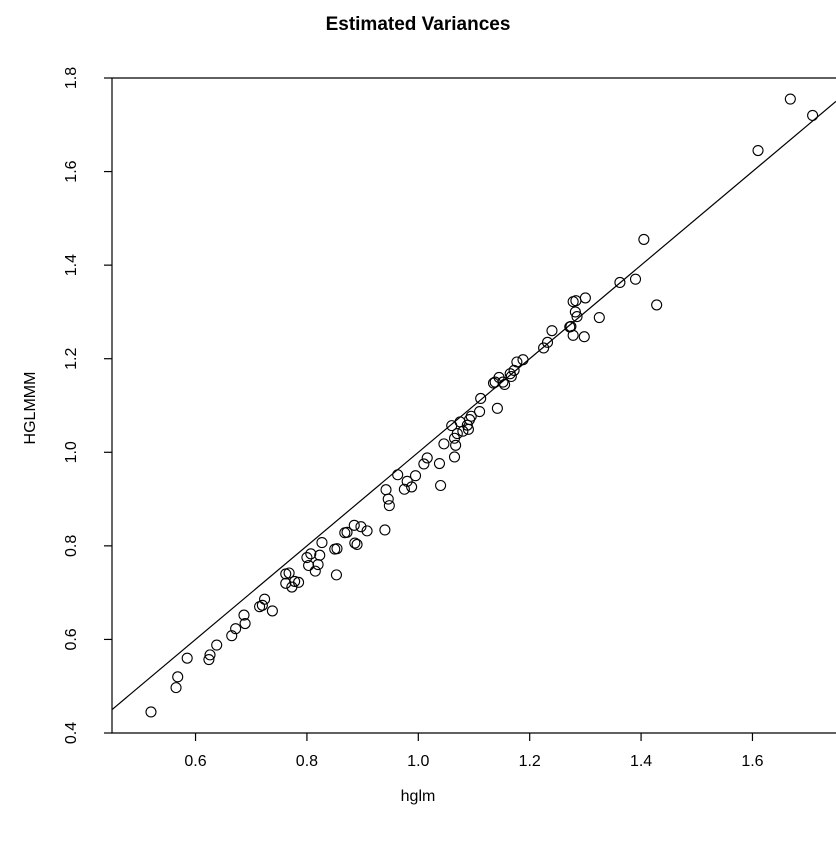  What do you see at coordinates (530, 761) in the screenshot?
I see `x-tick-label: 1.2` at bounding box center [530, 761].